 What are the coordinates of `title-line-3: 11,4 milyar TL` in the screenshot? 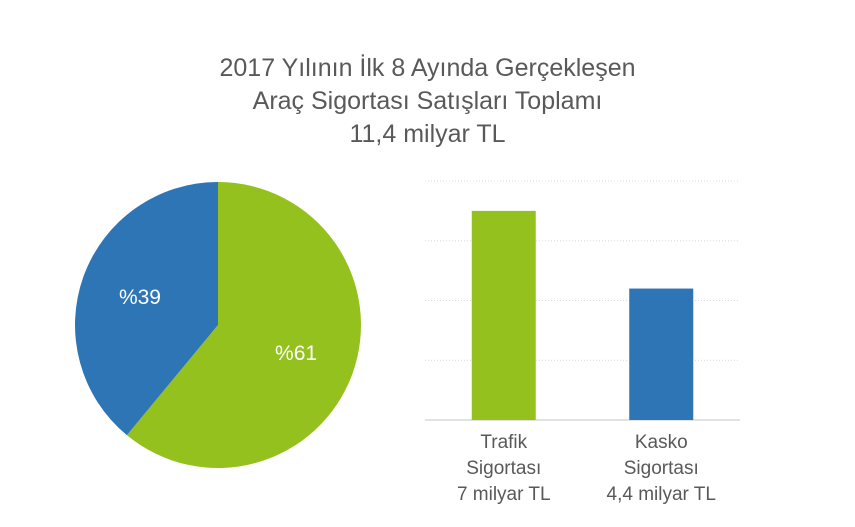 It's located at (427, 134).